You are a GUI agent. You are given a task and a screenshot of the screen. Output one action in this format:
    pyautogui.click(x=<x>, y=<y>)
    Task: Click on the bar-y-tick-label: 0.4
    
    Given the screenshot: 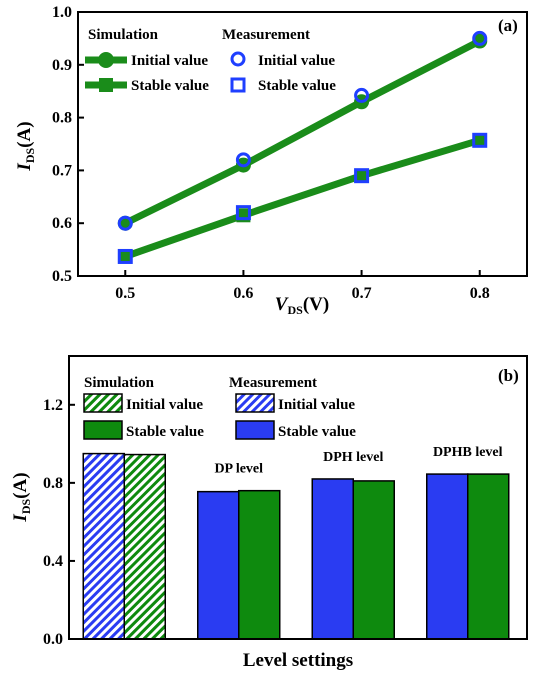 What is the action you would take?
    pyautogui.click(x=53, y=561)
    